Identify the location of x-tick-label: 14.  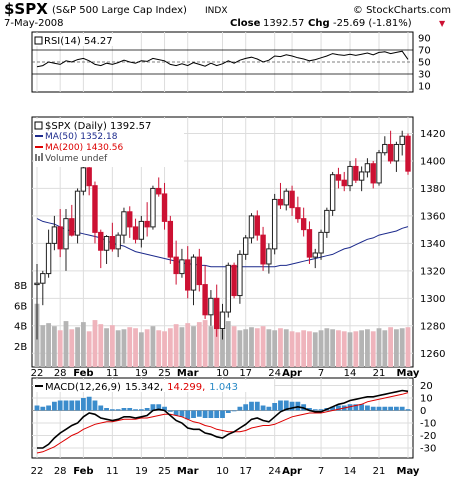
(350, 373).